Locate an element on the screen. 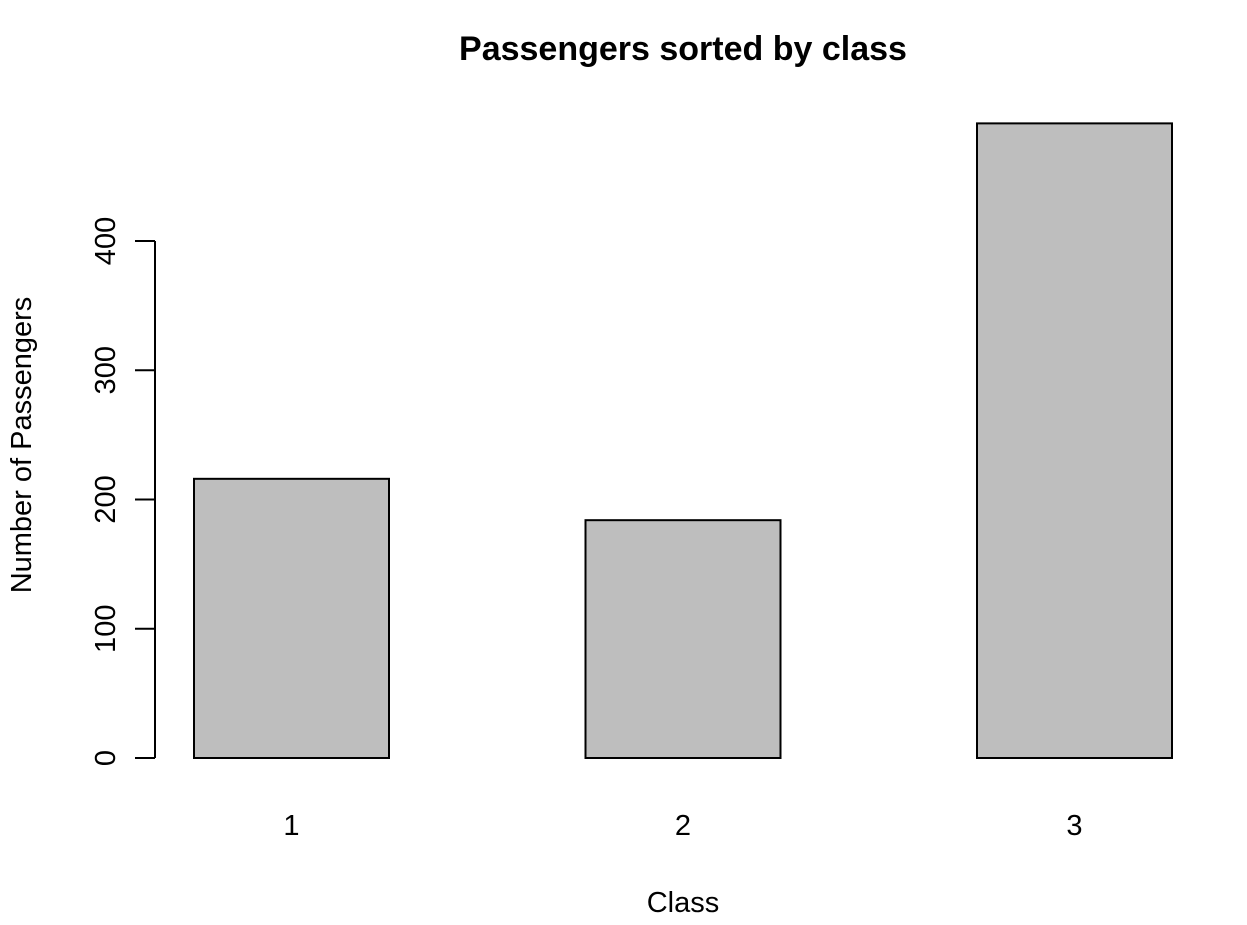  x-tick-label: 3 is located at coordinates (1074, 826).